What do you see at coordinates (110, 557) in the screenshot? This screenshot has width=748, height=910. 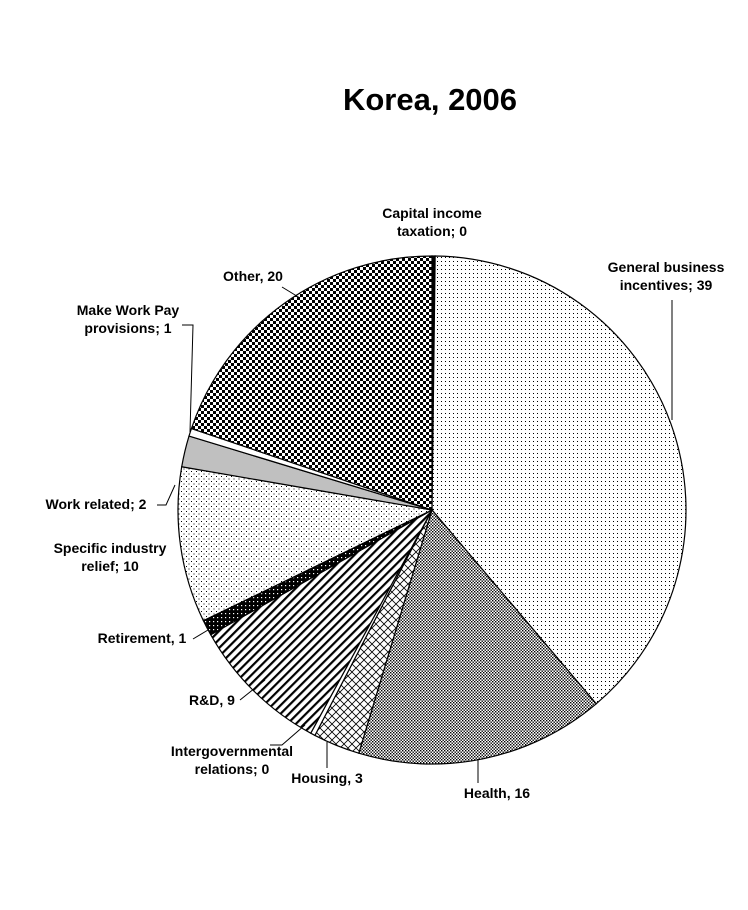 I see `slice-label: Specific industry relief; 10` at bounding box center [110, 557].